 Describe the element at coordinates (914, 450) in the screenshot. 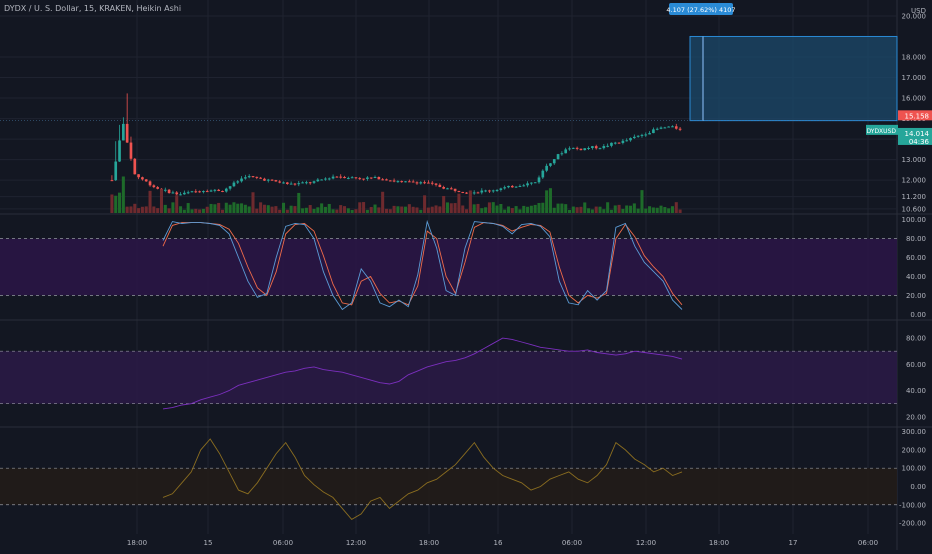

I see `indicator-tick-label: 200.00` at that location.